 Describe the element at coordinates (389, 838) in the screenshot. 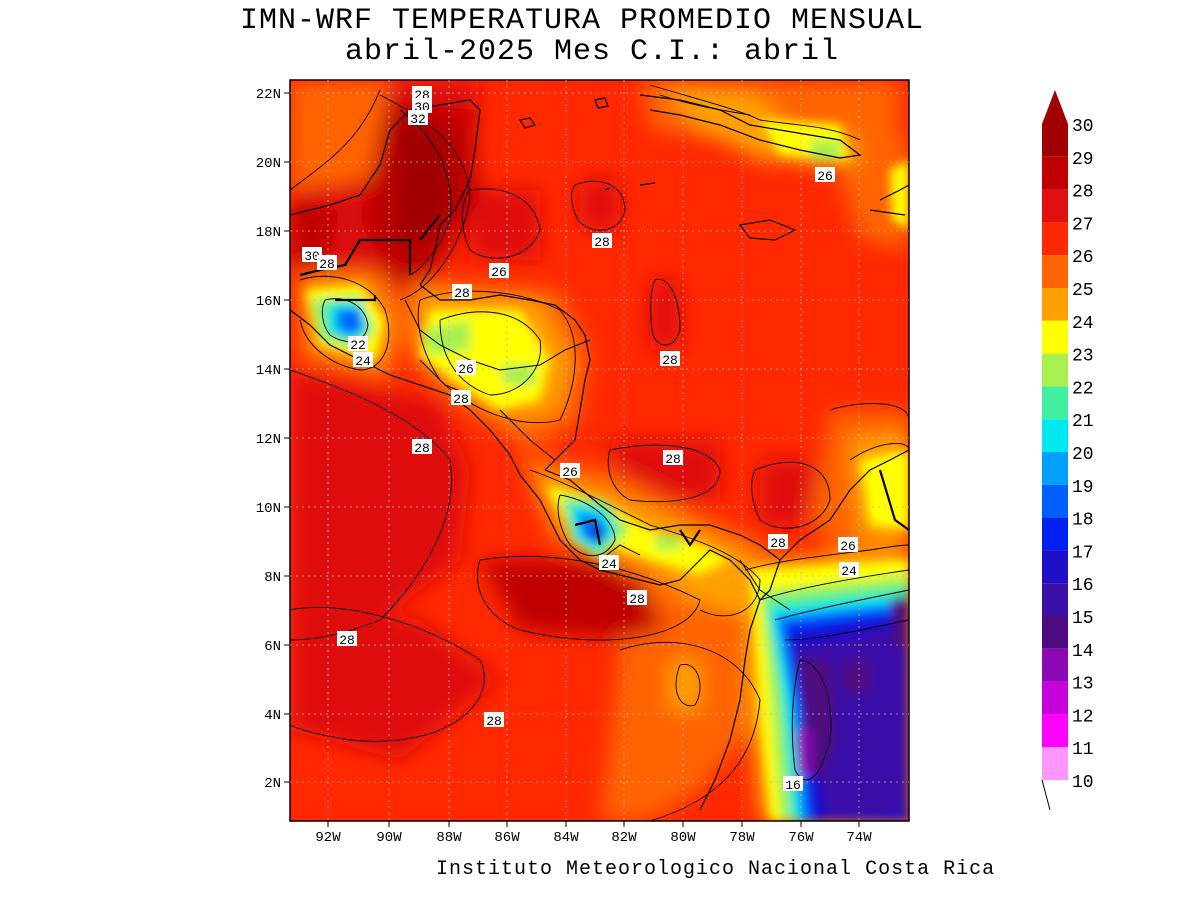

I see `lon-label: 90W` at that location.